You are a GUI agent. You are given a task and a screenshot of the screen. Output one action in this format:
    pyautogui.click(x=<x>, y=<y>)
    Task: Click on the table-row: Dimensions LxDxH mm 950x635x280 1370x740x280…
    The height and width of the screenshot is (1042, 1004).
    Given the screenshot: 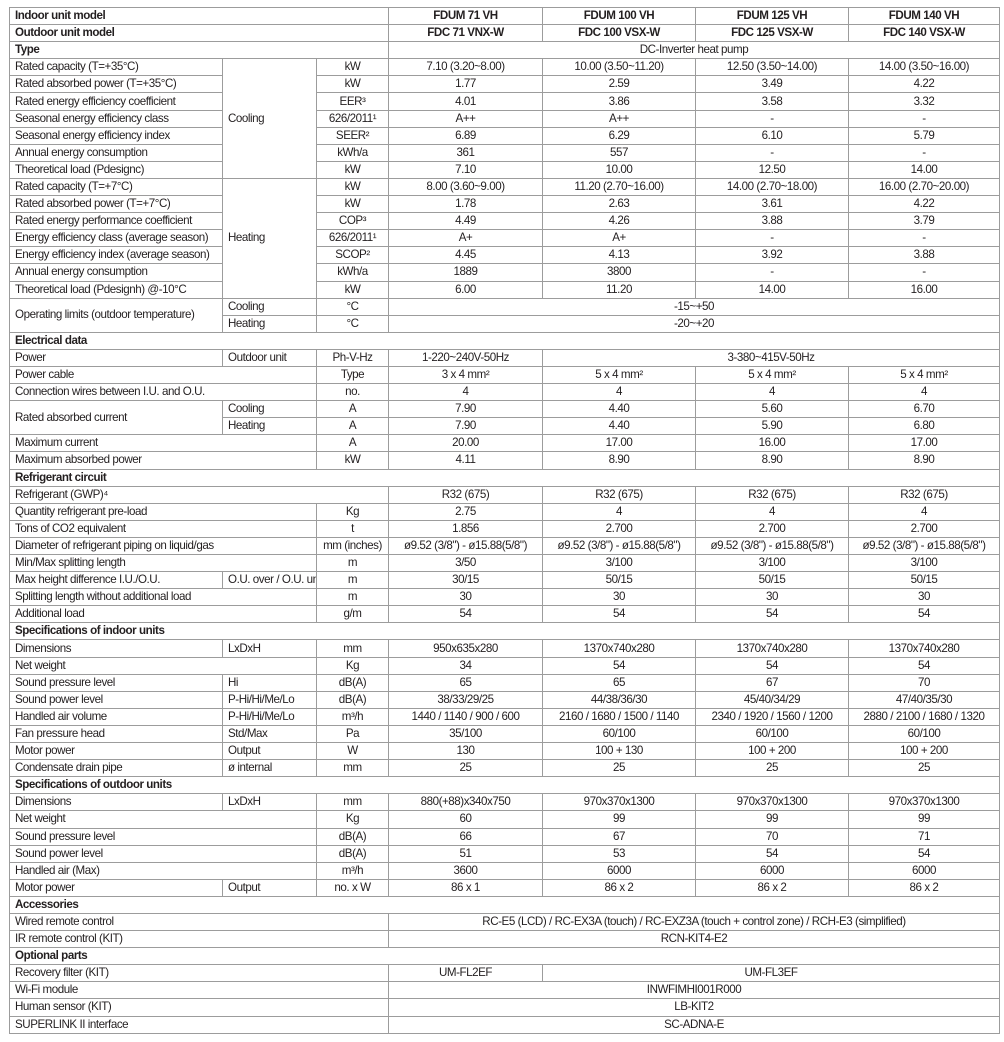 What is the action you would take?
    pyautogui.click(x=504, y=648)
    